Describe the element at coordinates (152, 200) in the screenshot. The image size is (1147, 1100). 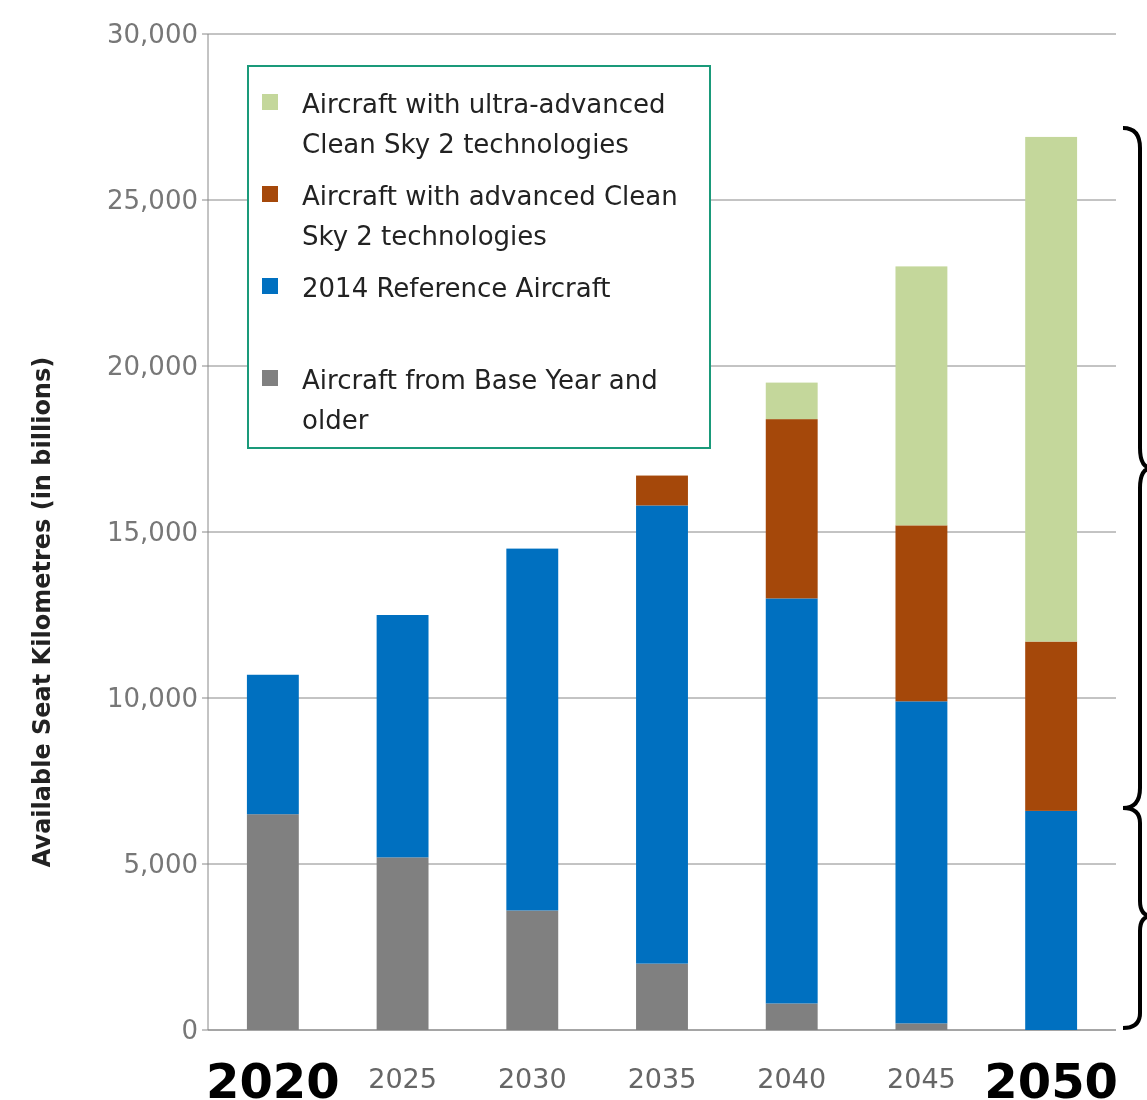
I see `y-tick-label: 25,000` at that location.